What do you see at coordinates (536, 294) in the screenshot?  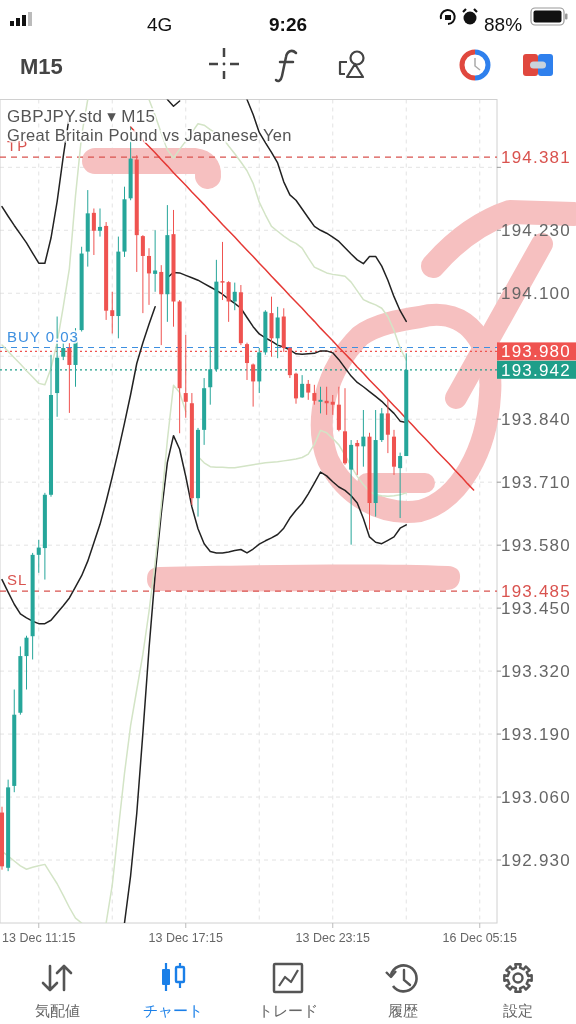 I see `y-tick-label: 194.100` at bounding box center [536, 294].